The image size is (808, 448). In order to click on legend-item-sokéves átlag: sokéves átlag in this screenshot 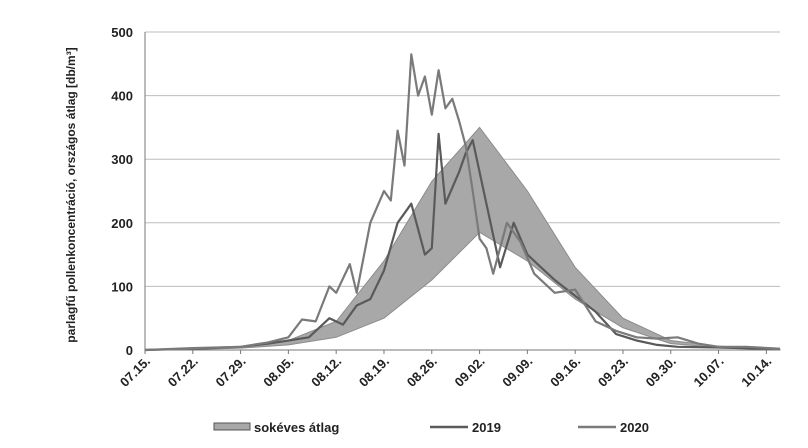, I will do `click(276, 427)`.